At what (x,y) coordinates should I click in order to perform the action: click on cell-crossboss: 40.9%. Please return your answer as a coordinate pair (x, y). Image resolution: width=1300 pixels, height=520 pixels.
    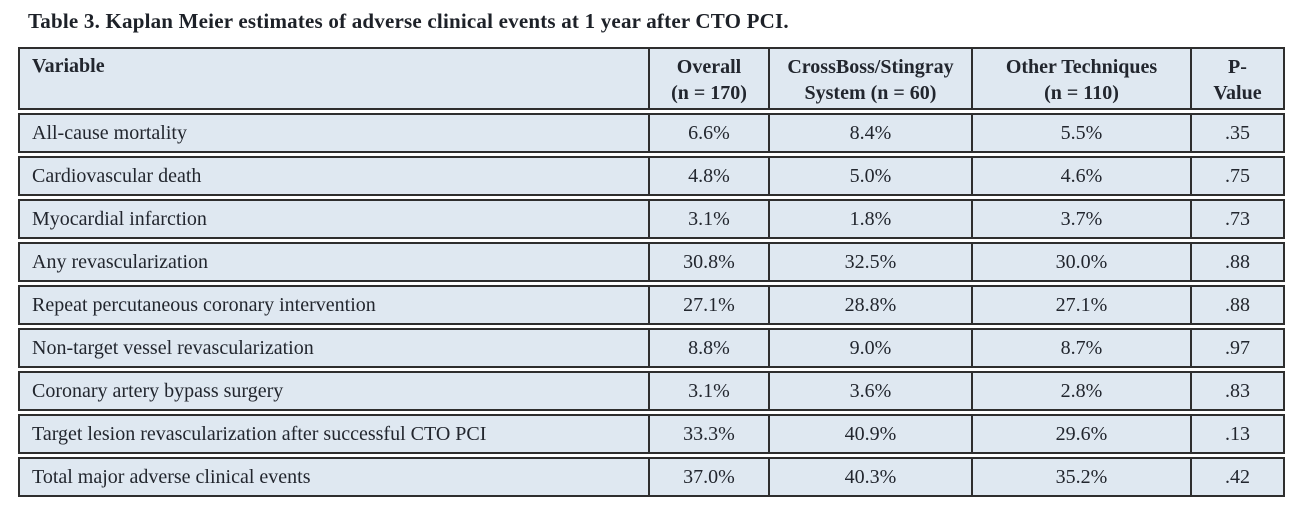
    Looking at the image, I should click on (871, 434).